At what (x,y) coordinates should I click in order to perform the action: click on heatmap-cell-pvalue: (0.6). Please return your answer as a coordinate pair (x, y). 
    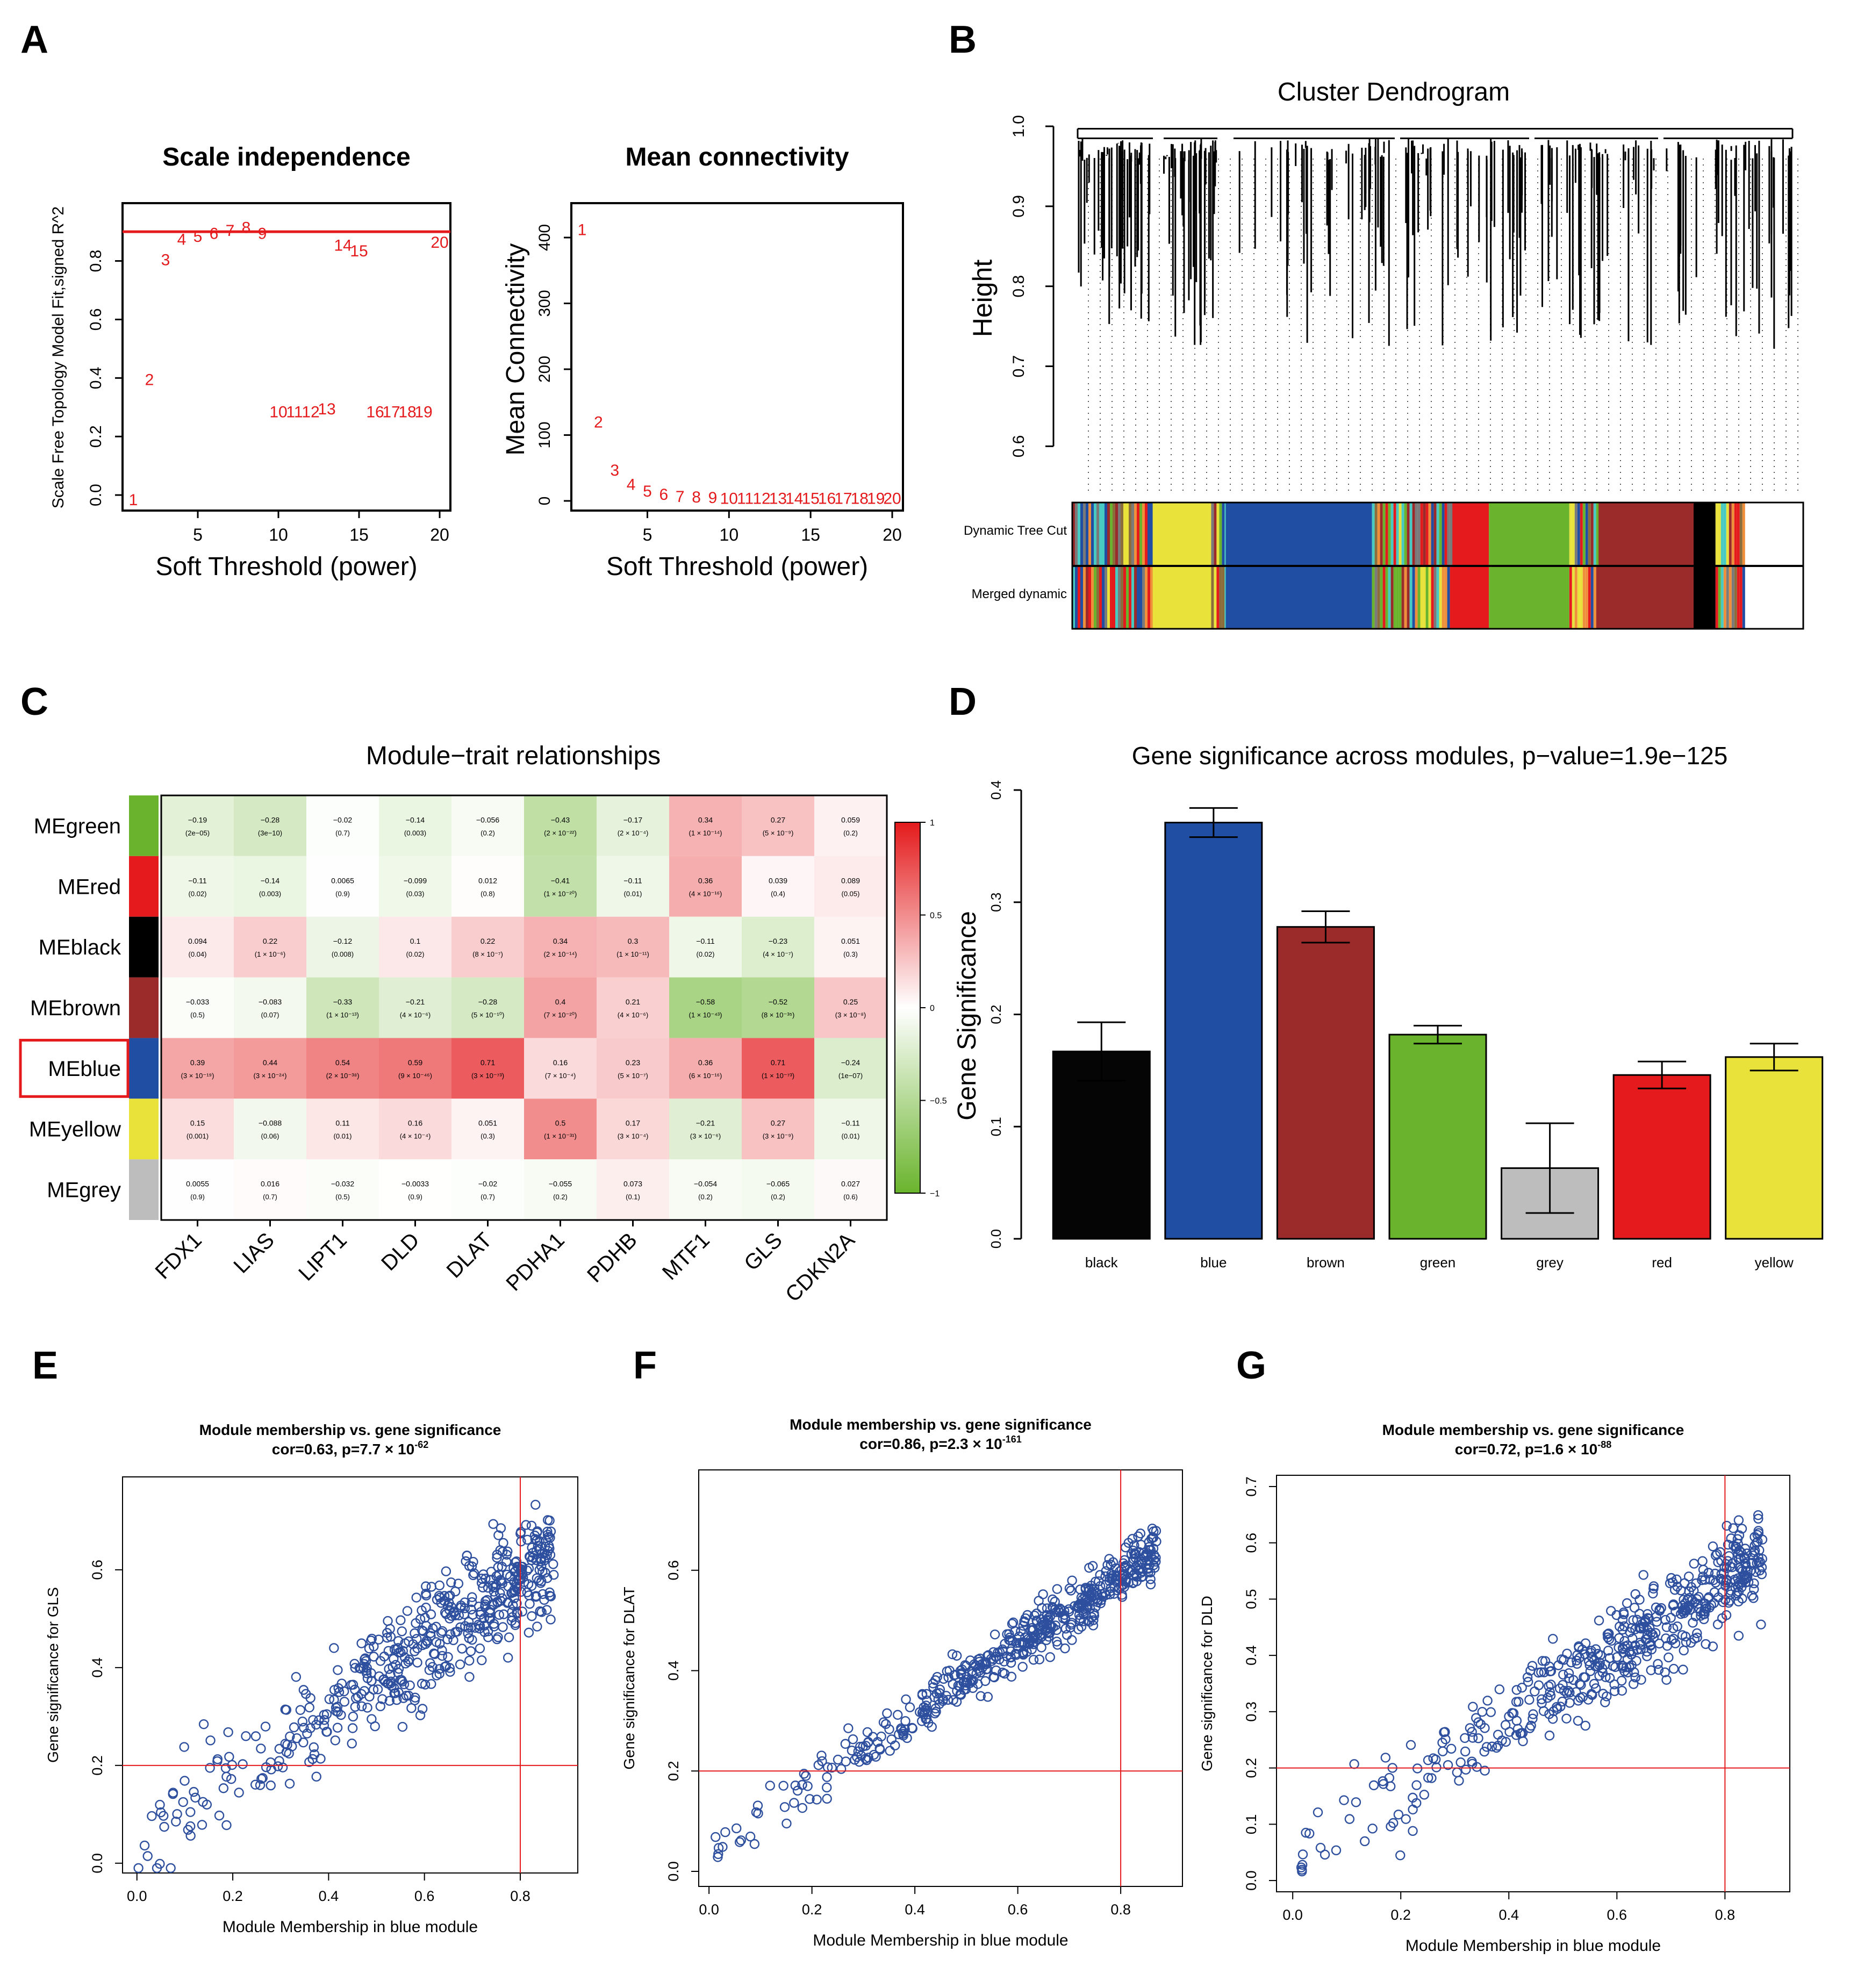
    Looking at the image, I should click on (851, 1197).